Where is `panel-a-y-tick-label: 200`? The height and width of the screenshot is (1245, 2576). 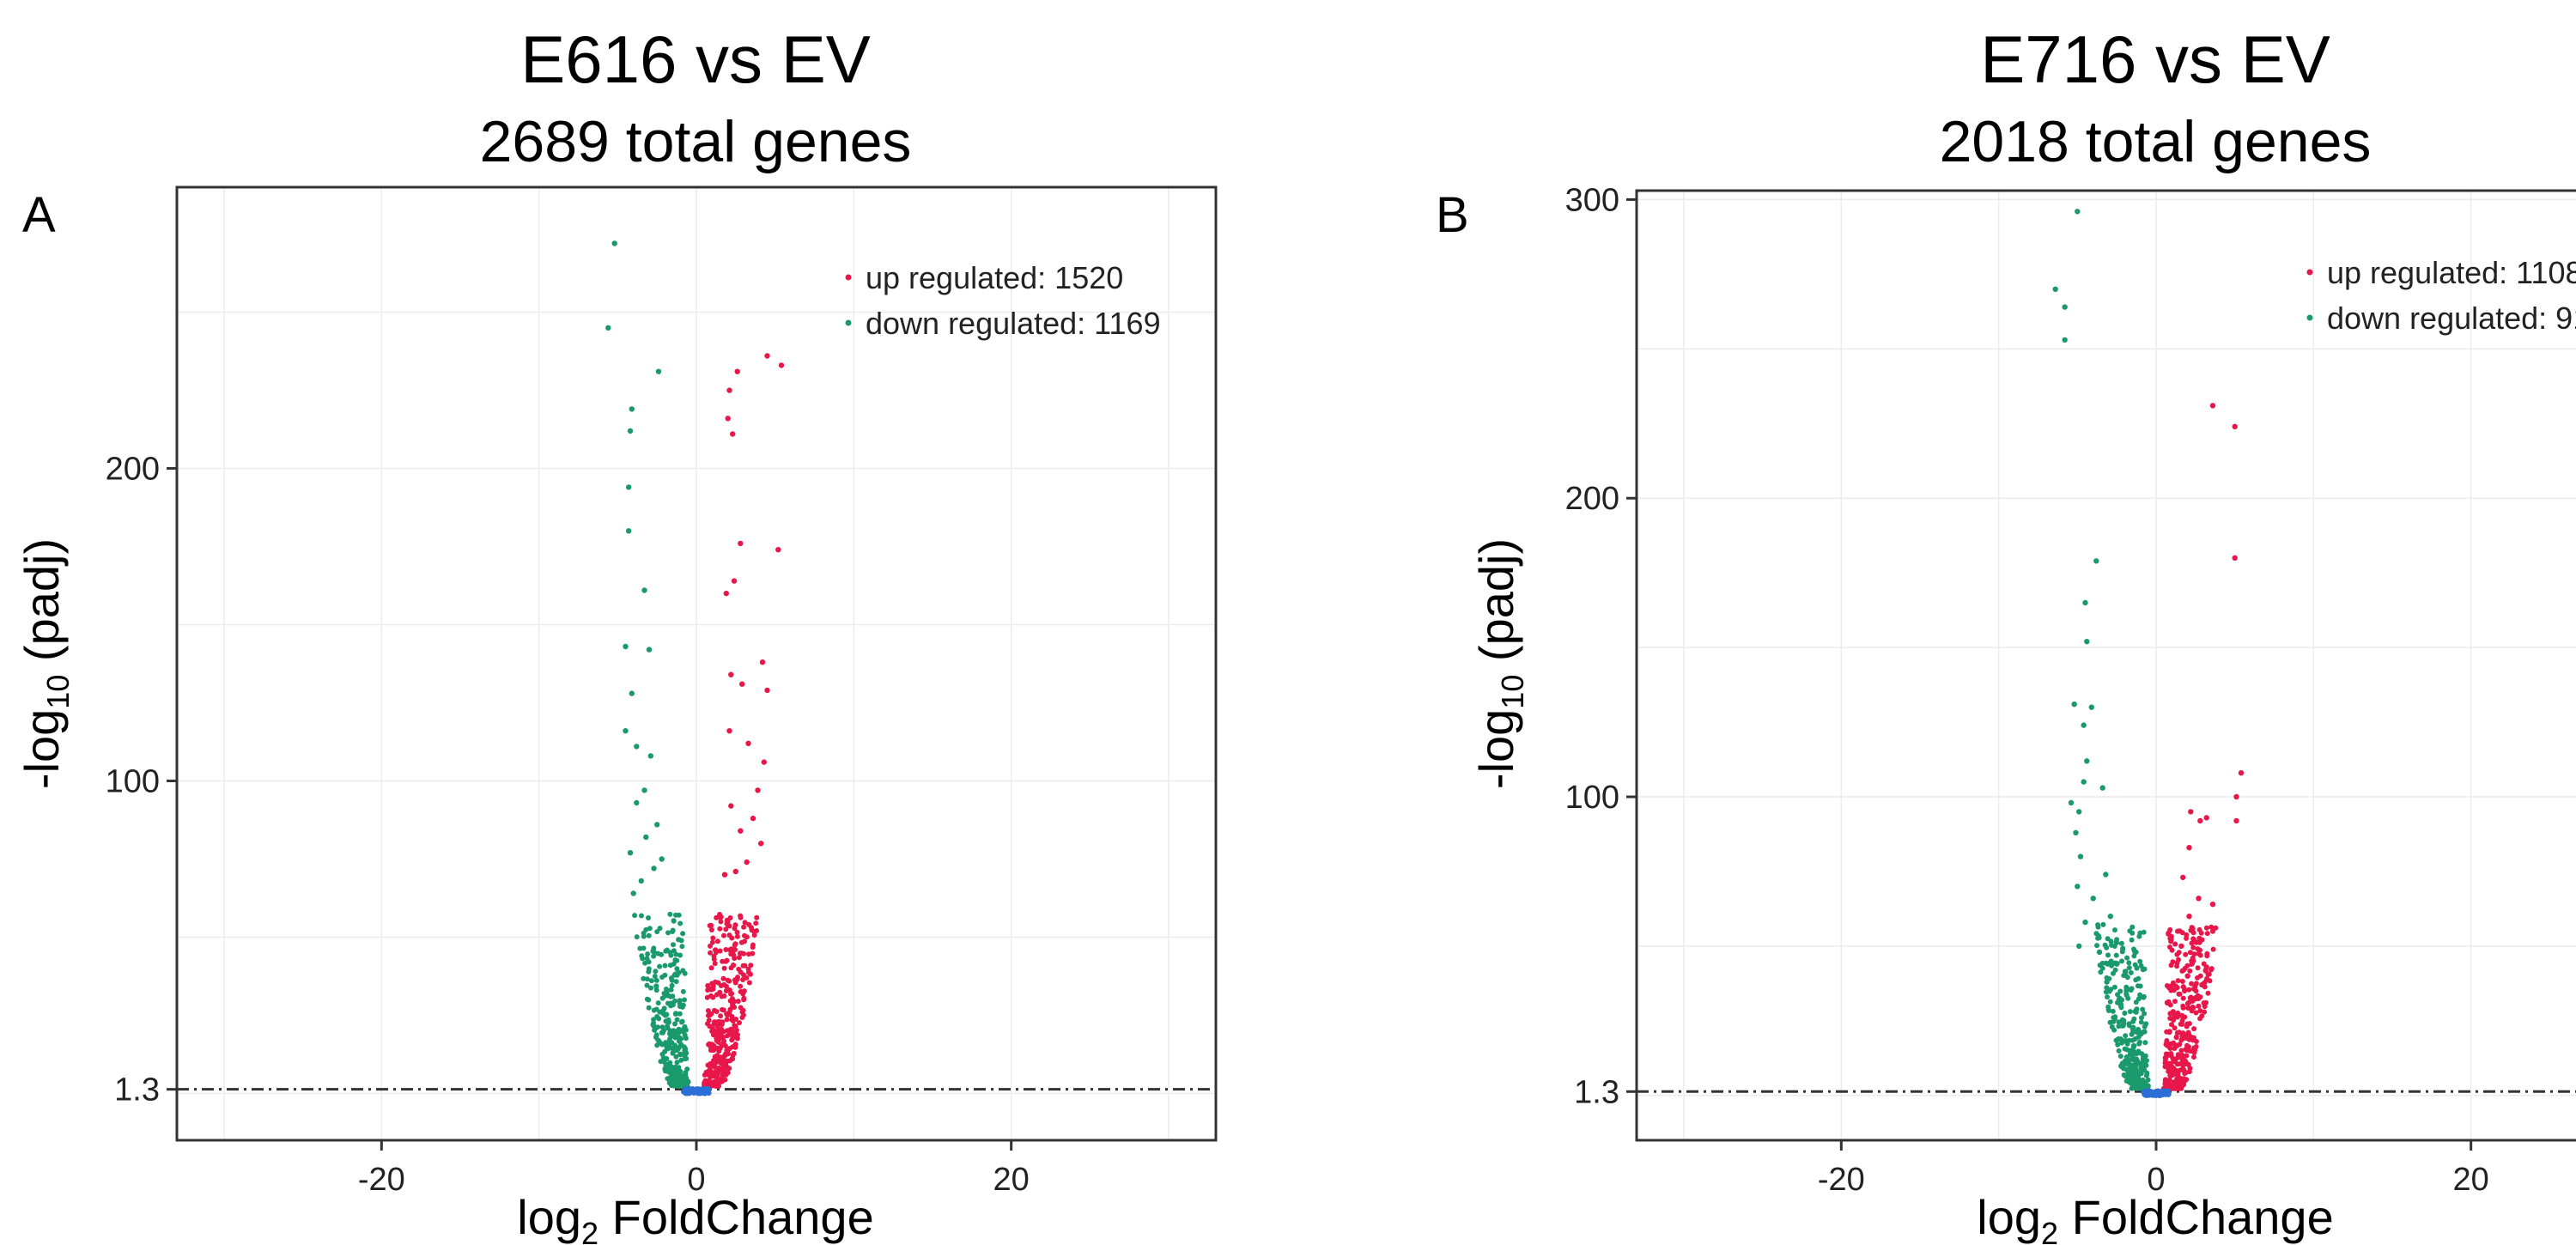
panel-a-y-tick-label: 200 is located at coordinates (133, 470).